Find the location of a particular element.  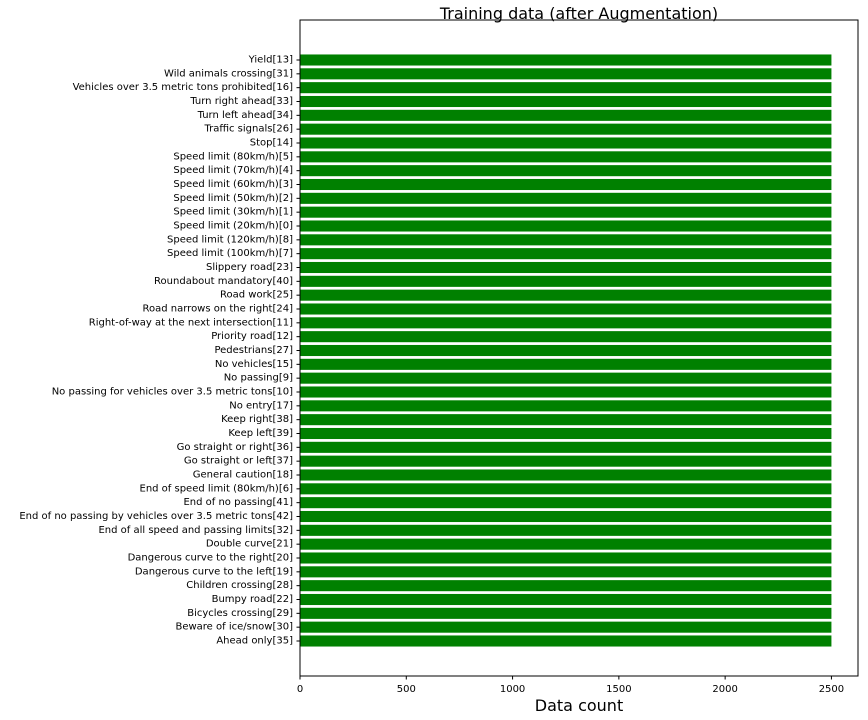

y-tick-label: Speed limit (120km/h)[8] is located at coordinates (230, 239).